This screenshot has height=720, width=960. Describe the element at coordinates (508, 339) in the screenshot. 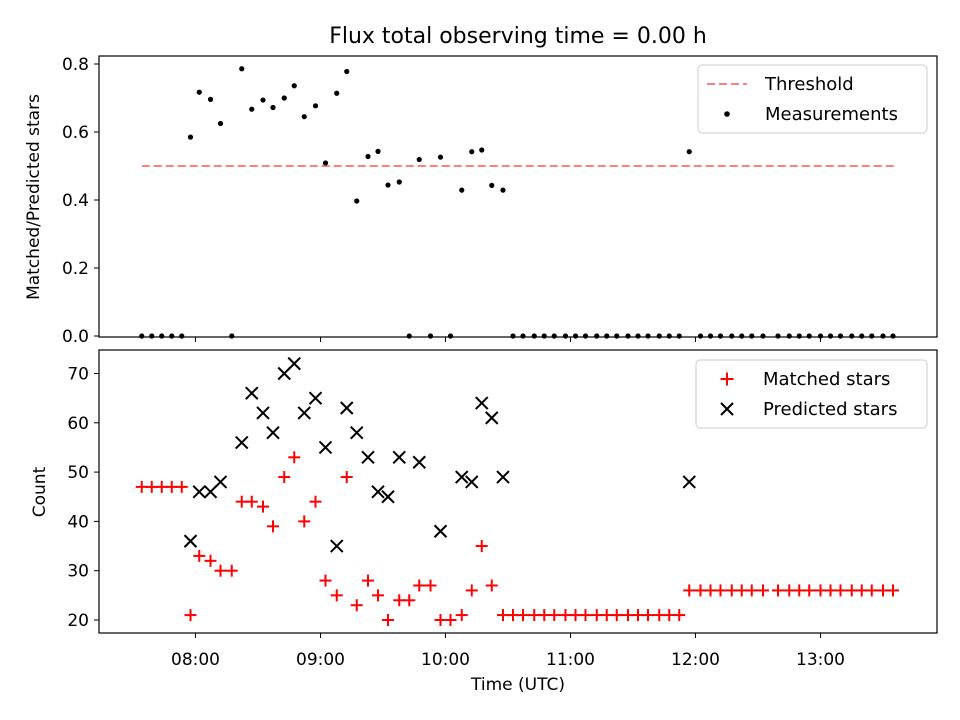

I see `ratio-x-ticks` at that location.